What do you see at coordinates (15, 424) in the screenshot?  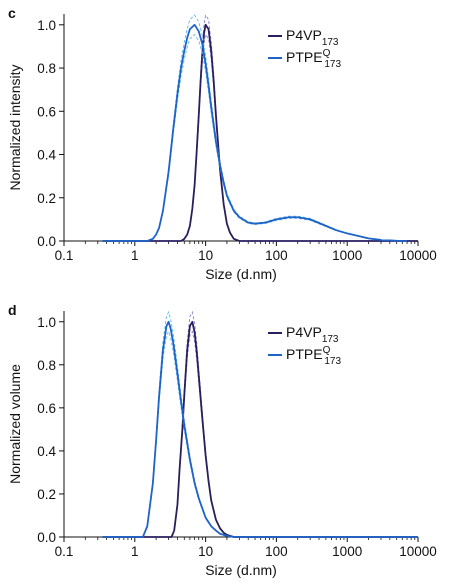 I see `y-axis-title: Normalized volume` at bounding box center [15, 424].